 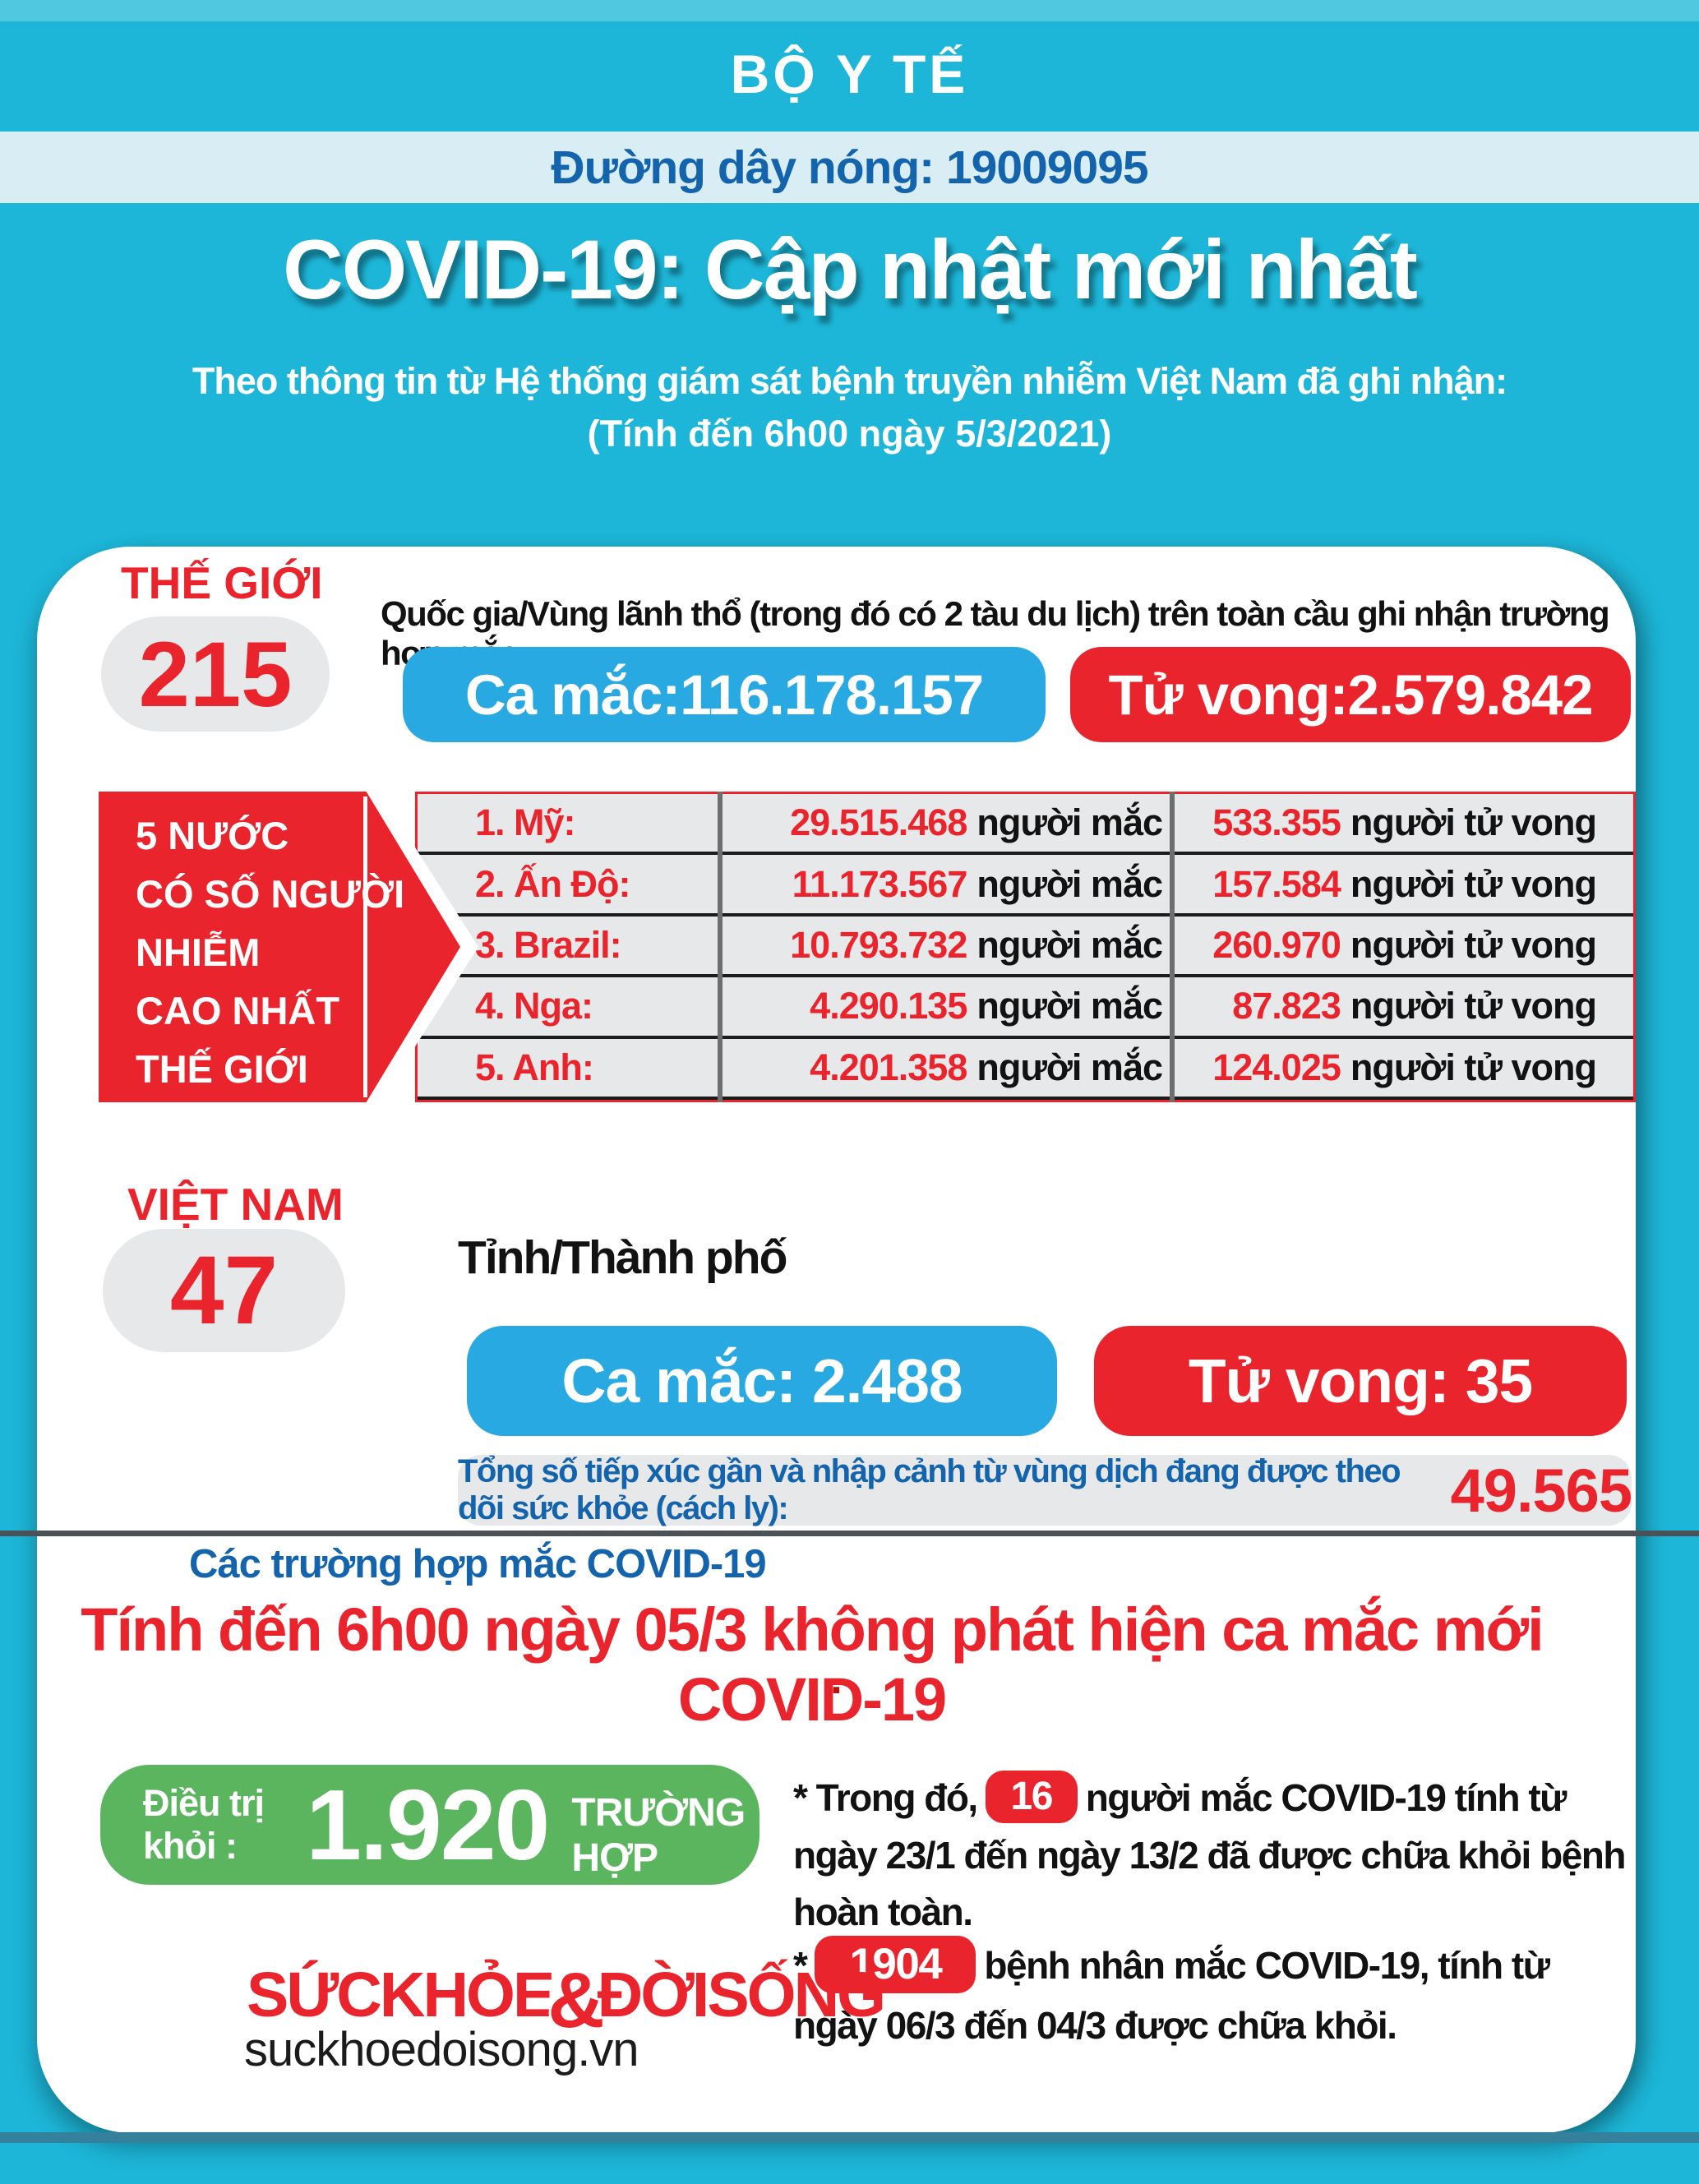 I want to click on note-prefix: *, so click(x=801, y=1965).